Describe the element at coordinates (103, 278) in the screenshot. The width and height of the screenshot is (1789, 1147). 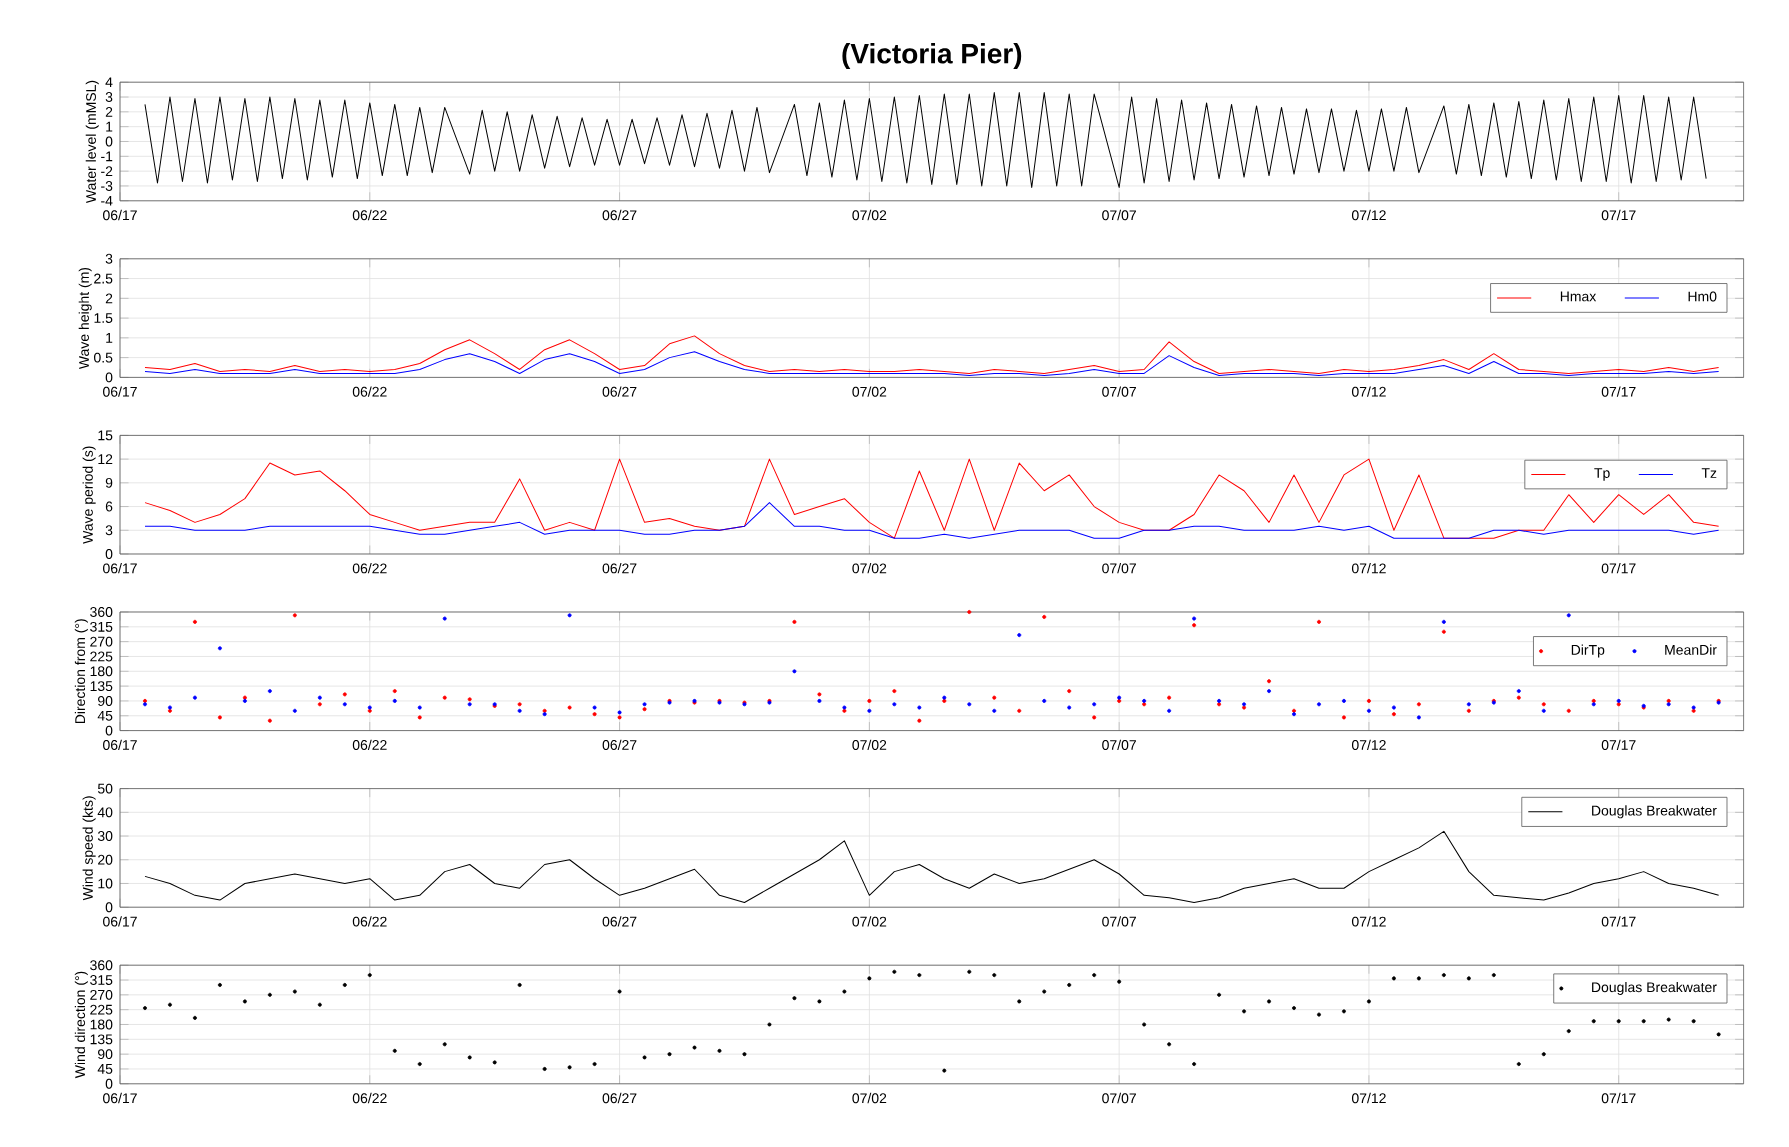
I see `y-tick-label: 2.5` at that location.